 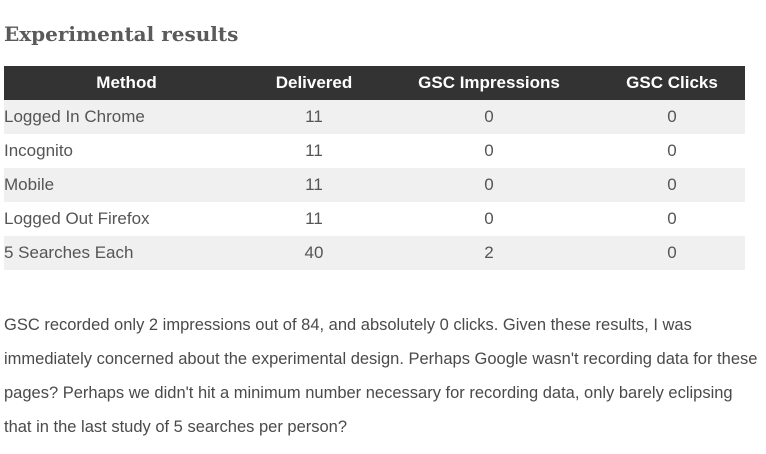 I want to click on method-cell: Logged In Chrome, so click(x=126, y=117).